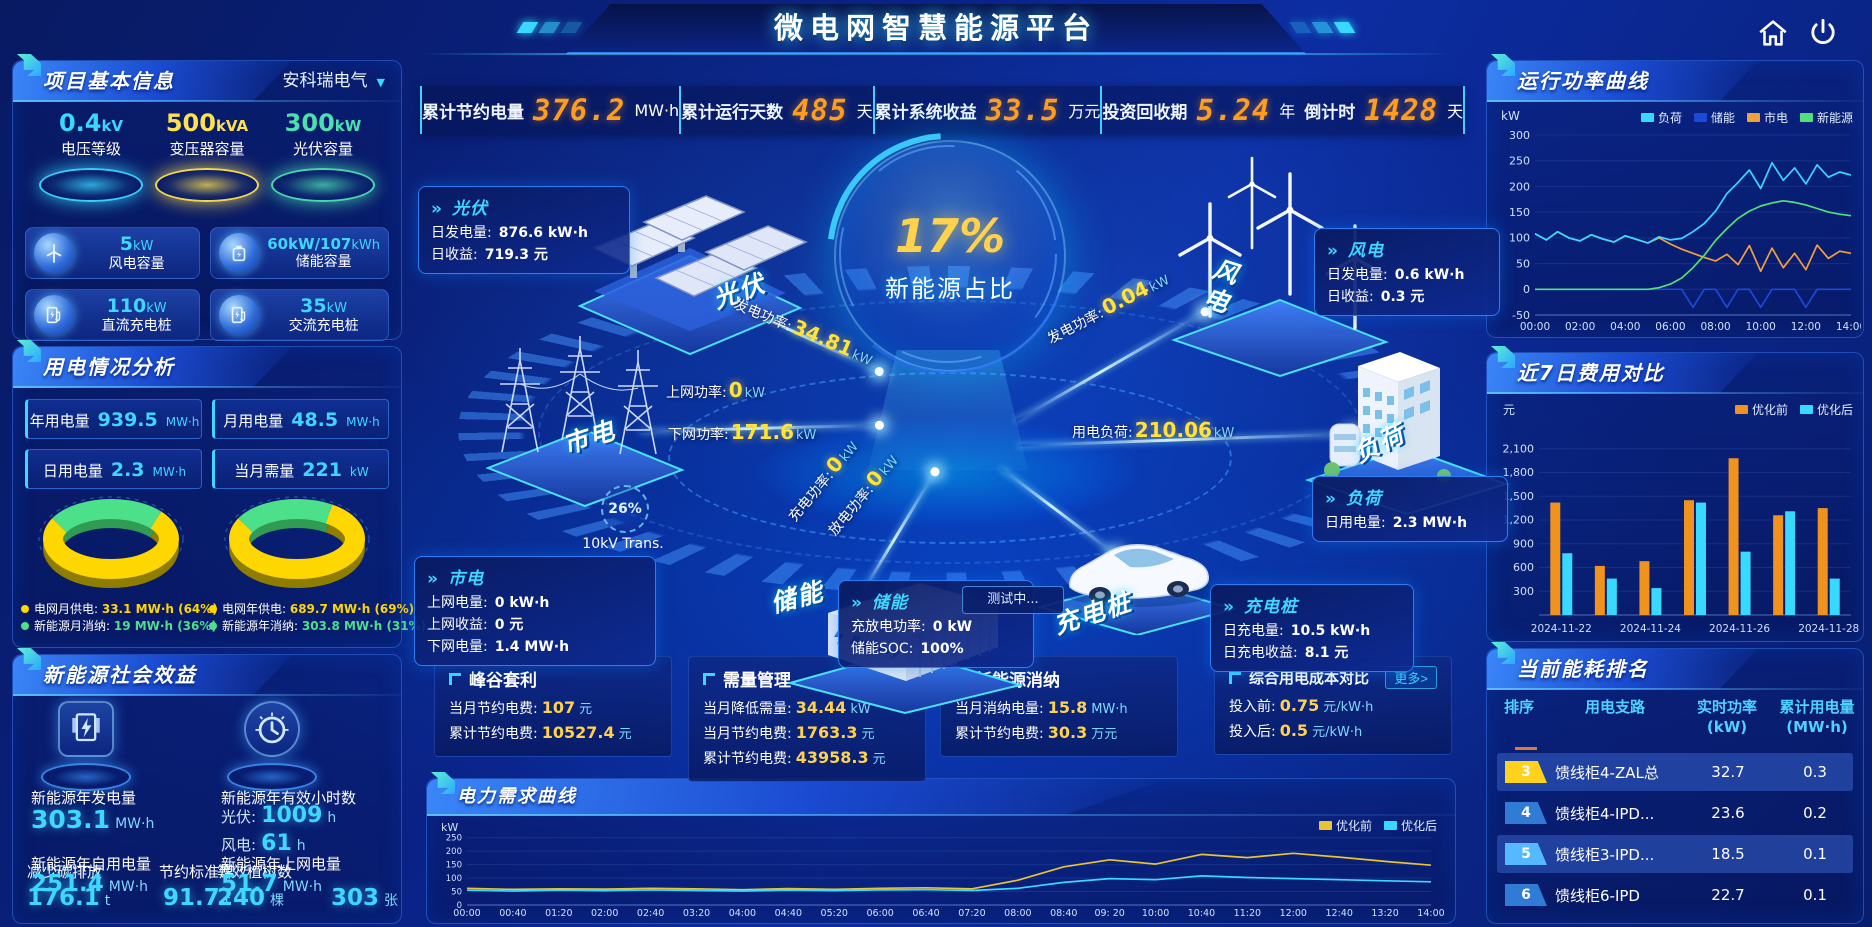  Describe the element at coordinates (524, 230) in the screenshot. I see `tooltip-pv: » 光伏 日发电量: 876.6 kW·h 日收益: 719.3 元` at that location.